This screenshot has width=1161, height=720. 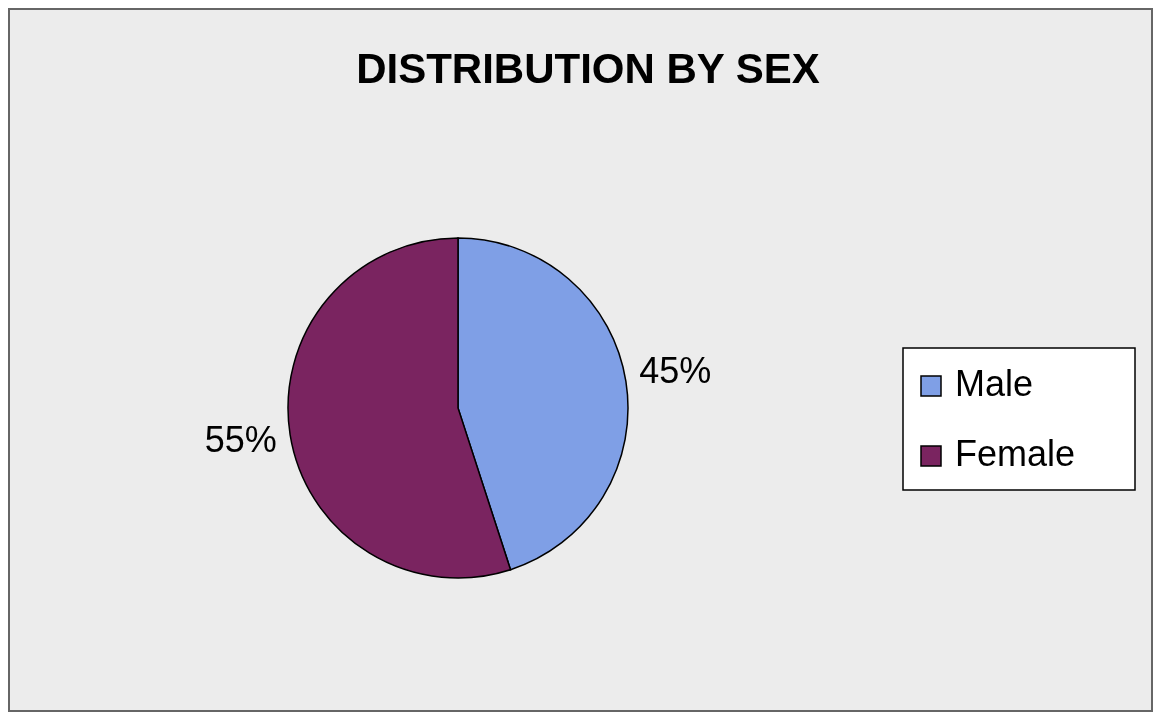 I want to click on legend-label: Male, so click(x=994, y=383).